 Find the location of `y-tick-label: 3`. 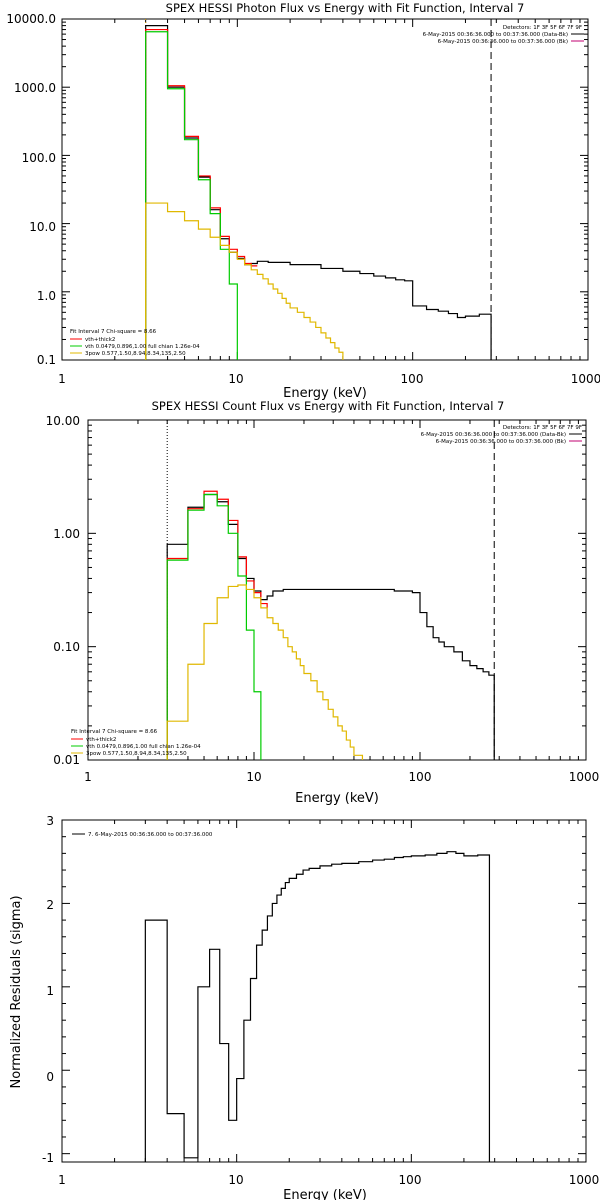

y-tick-label: 3 is located at coordinates (50, 821).